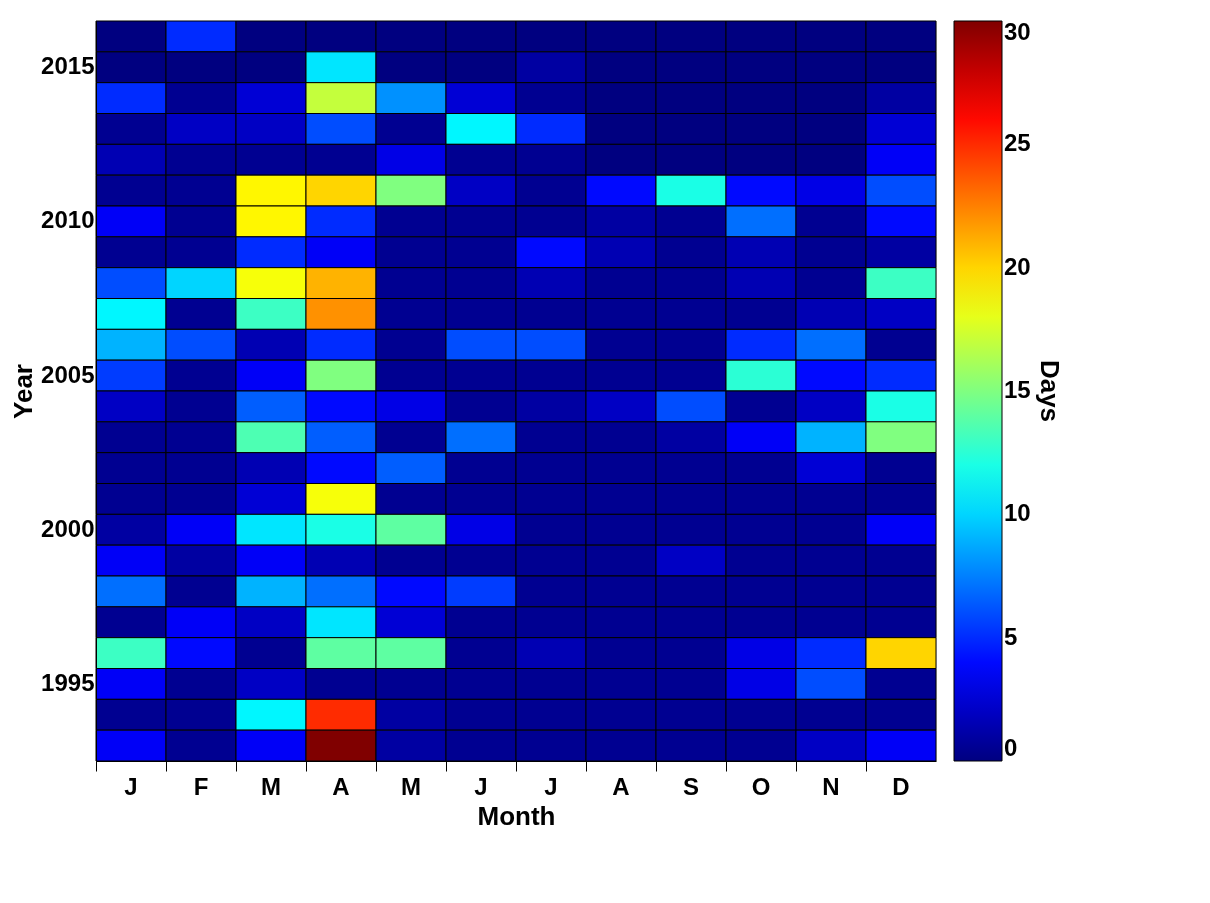  Describe the element at coordinates (1017, 389) in the screenshot. I see `color-bar-label: 15` at that location.